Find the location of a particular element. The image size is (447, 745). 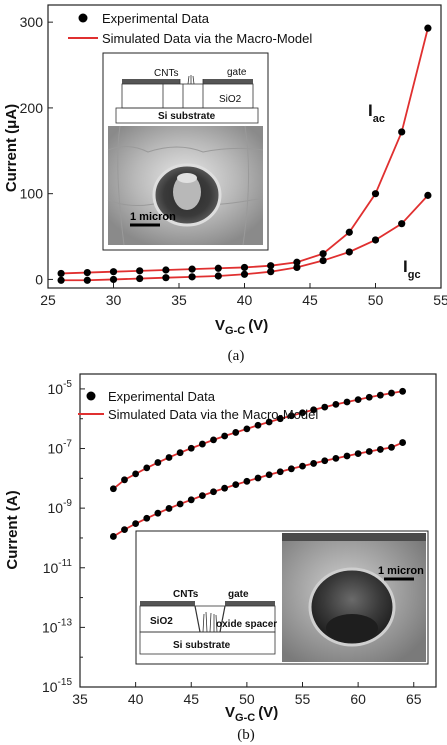

inset-label-cnts-b: CNTs is located at coordinates (186, 594).